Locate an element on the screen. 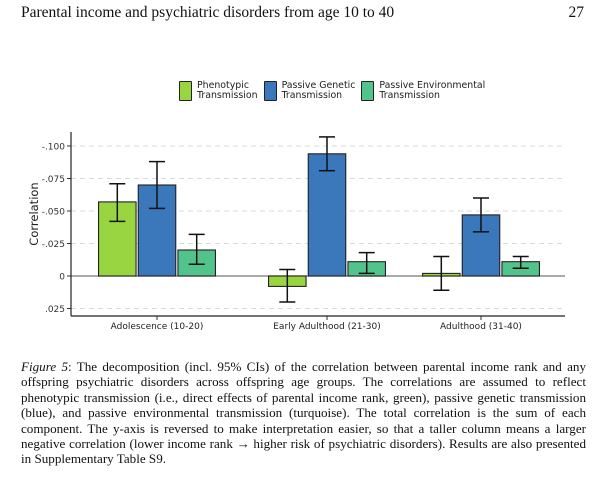 The width and height of the screenshot is (605, 478). legend-item-passive-environmental: Passive Environmental Transmission is located at coordinates (423, 91).